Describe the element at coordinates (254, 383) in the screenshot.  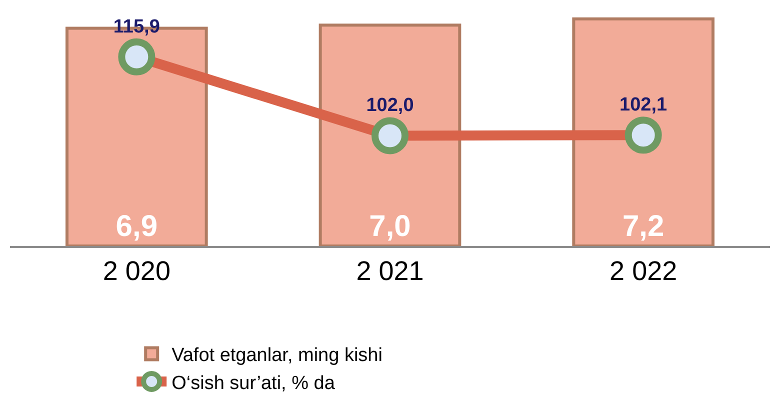
I see `legend-label: O‘sish sur’ati, % da` at that location.